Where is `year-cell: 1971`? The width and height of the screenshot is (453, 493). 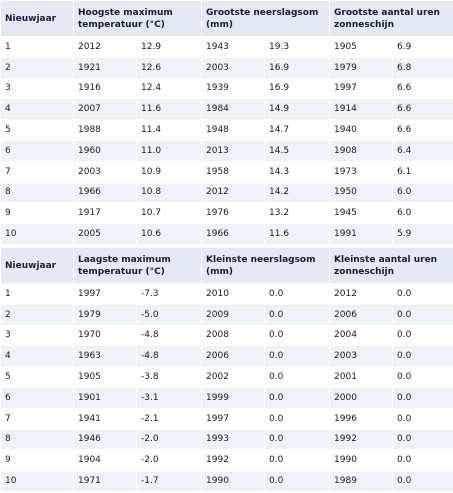
year-cell: 1971 is located at coordinates (105, 481).